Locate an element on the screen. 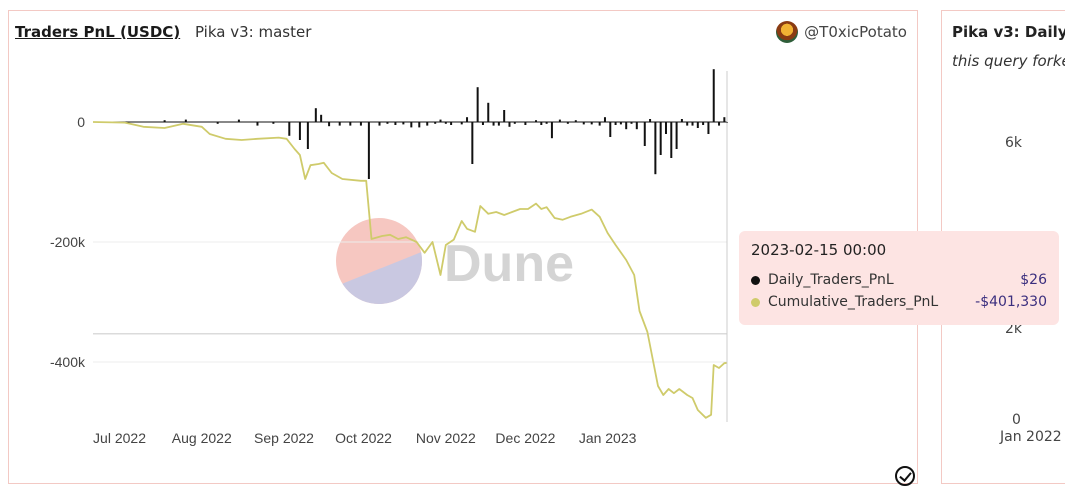 The width and height of the screenshot is (1065, 486). x-tick-label: Sep 2022 is located at coordinates (284, 438).